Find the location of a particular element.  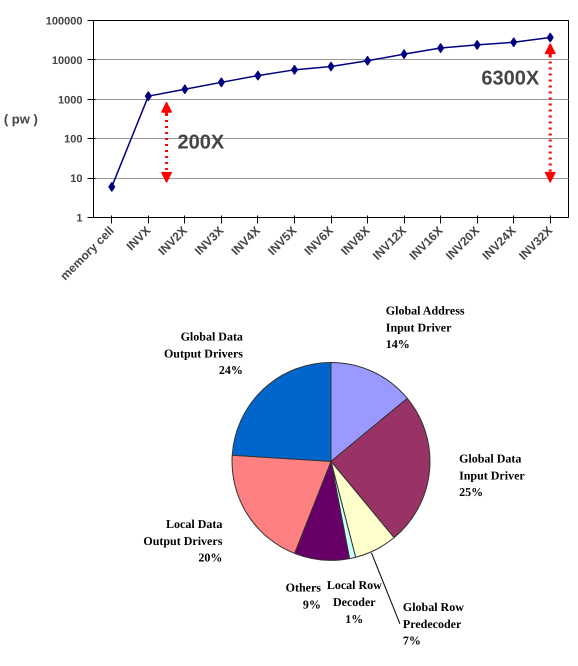

y-axis-title: ( pw ) is located at coordinates (21, 119).